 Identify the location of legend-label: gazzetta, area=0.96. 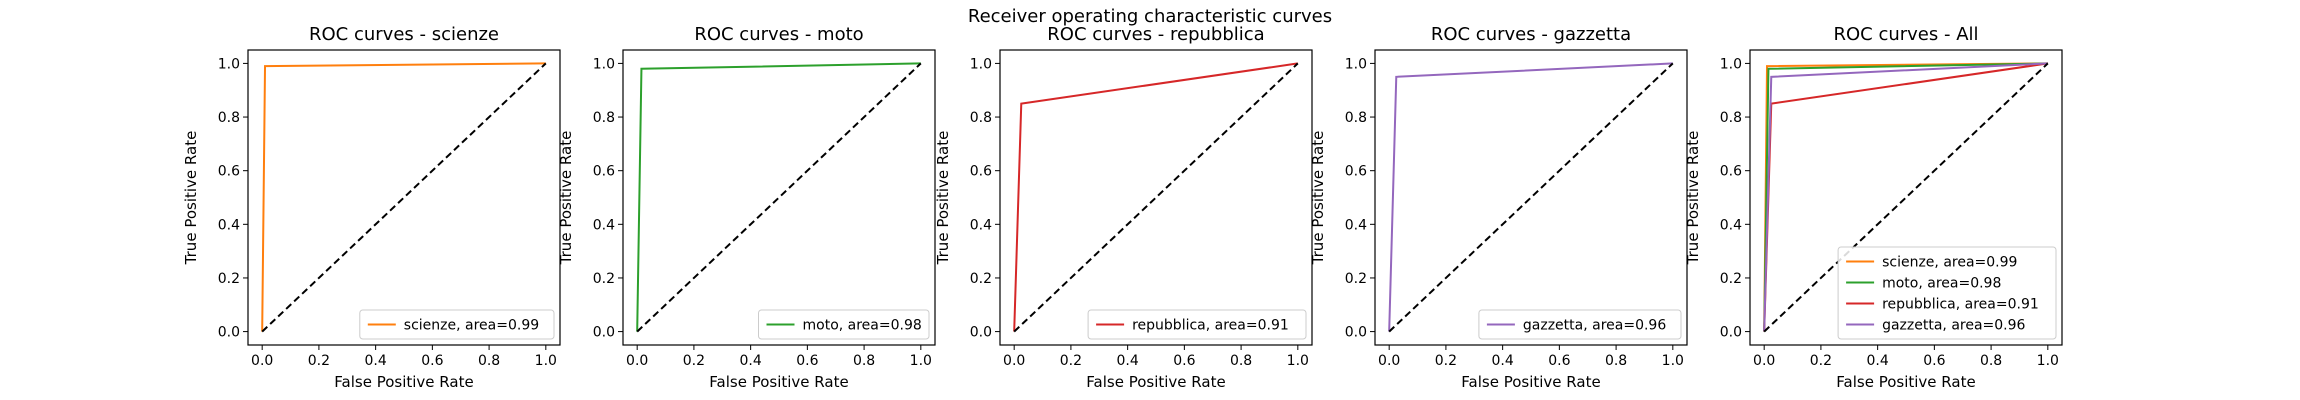
(1594, 326).